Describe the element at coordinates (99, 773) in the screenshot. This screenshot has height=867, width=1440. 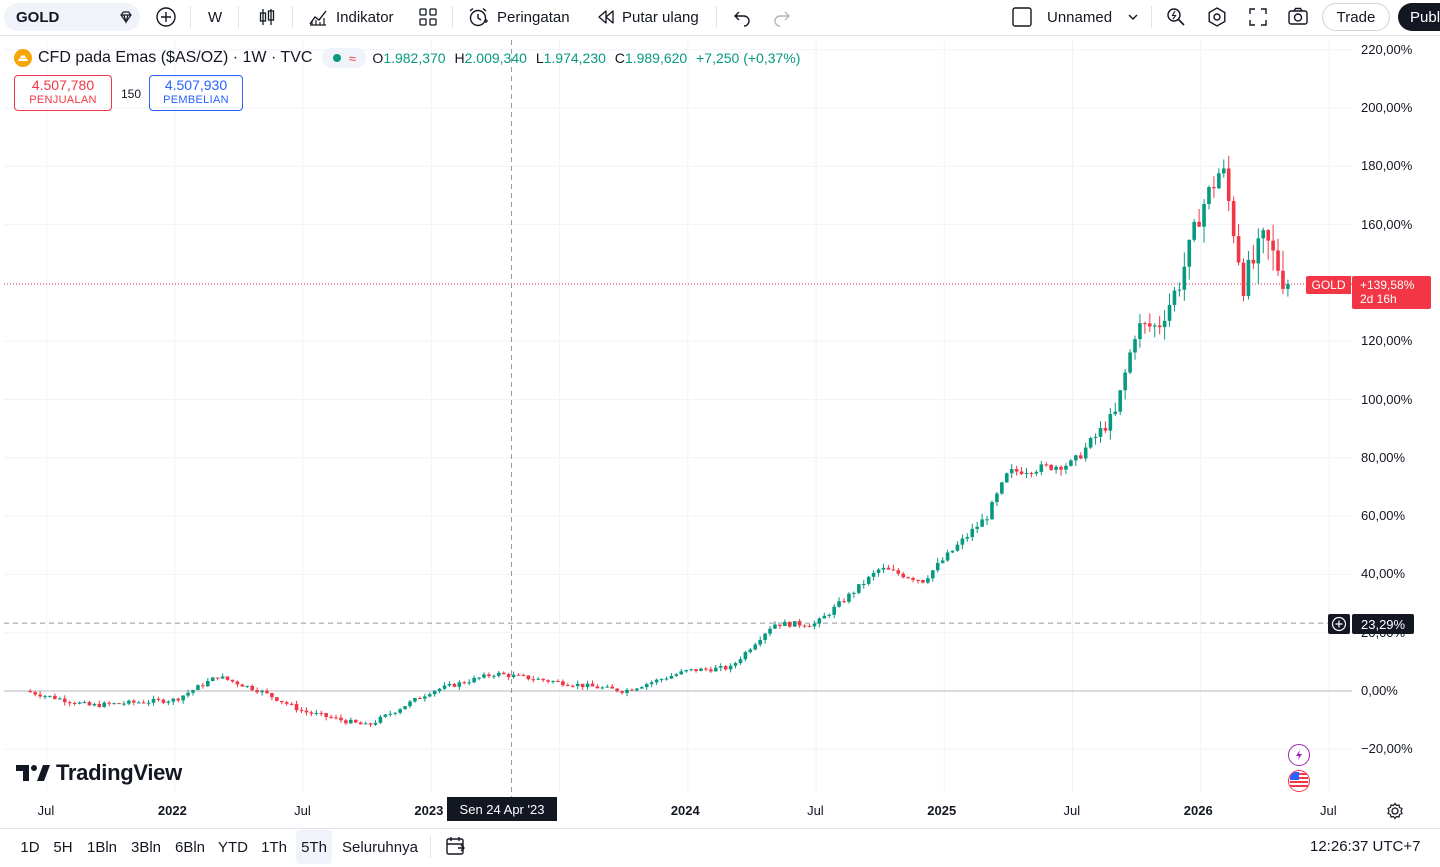
I see `tradingview-logo: TradingView` at that location.